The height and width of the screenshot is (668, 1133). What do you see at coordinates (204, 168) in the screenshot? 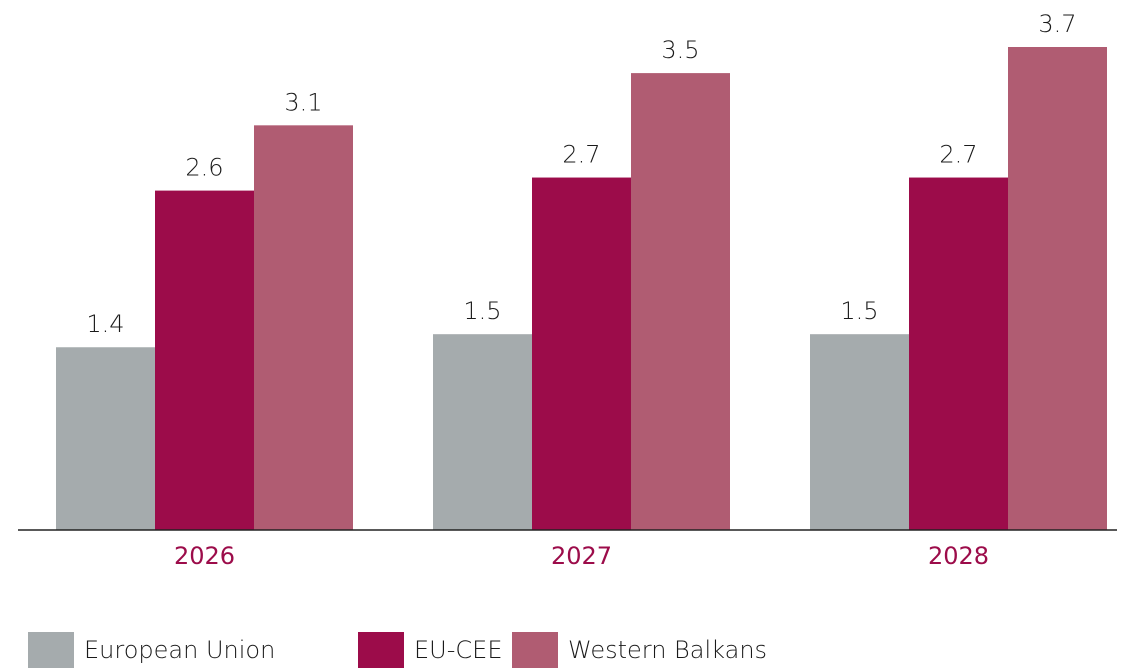
I see `value-label: 2.6` at bounding box center [204, 168].